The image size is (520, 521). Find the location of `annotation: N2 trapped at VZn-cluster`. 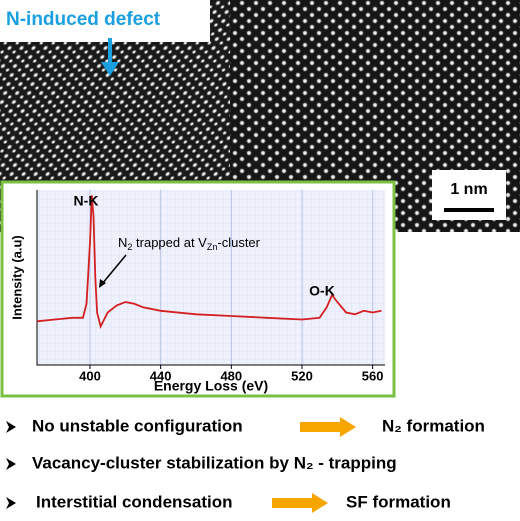

annotation: N2 trapped at VZn-cluster is located at coordinates (189, 243).